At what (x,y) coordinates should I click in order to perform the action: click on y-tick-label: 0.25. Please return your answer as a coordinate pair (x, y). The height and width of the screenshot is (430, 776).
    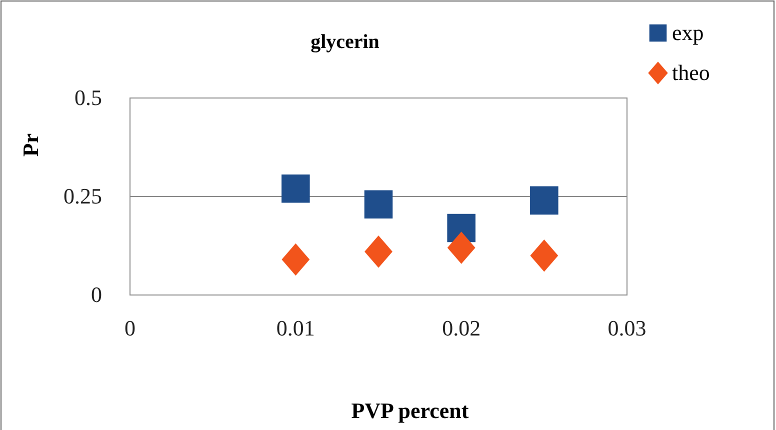
    Looking at the image, I should click on (83, 196).